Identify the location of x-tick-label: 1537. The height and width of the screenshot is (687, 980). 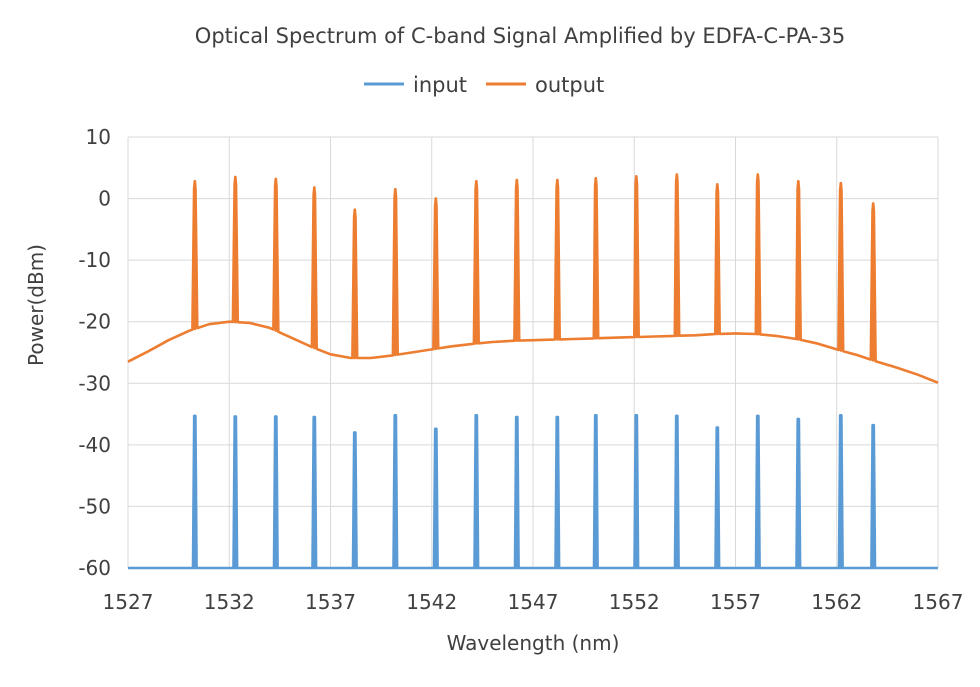
(330, 602).